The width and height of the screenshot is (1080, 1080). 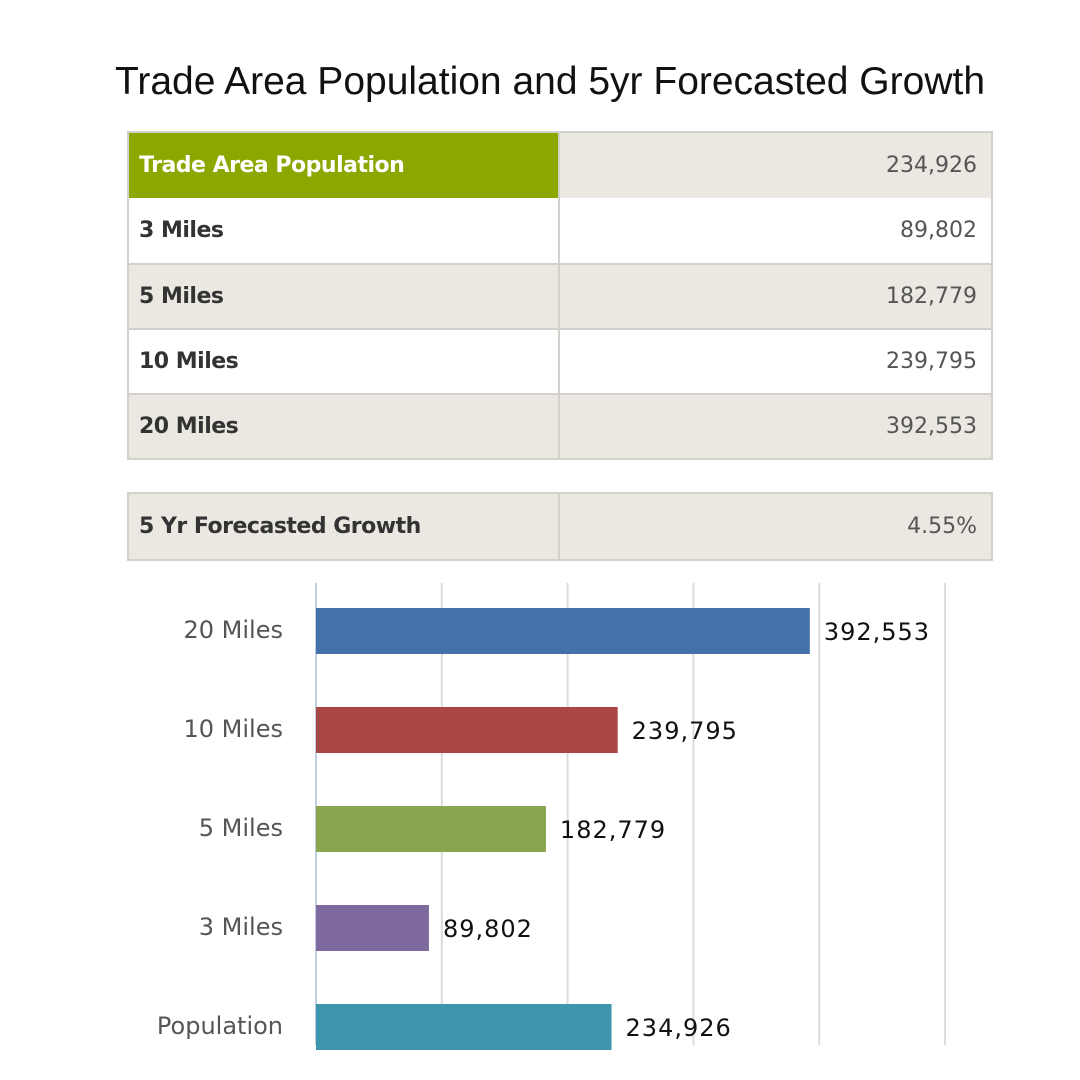 I want to click on y-tick-label: 3 Miles, so click(x=241, y=927).